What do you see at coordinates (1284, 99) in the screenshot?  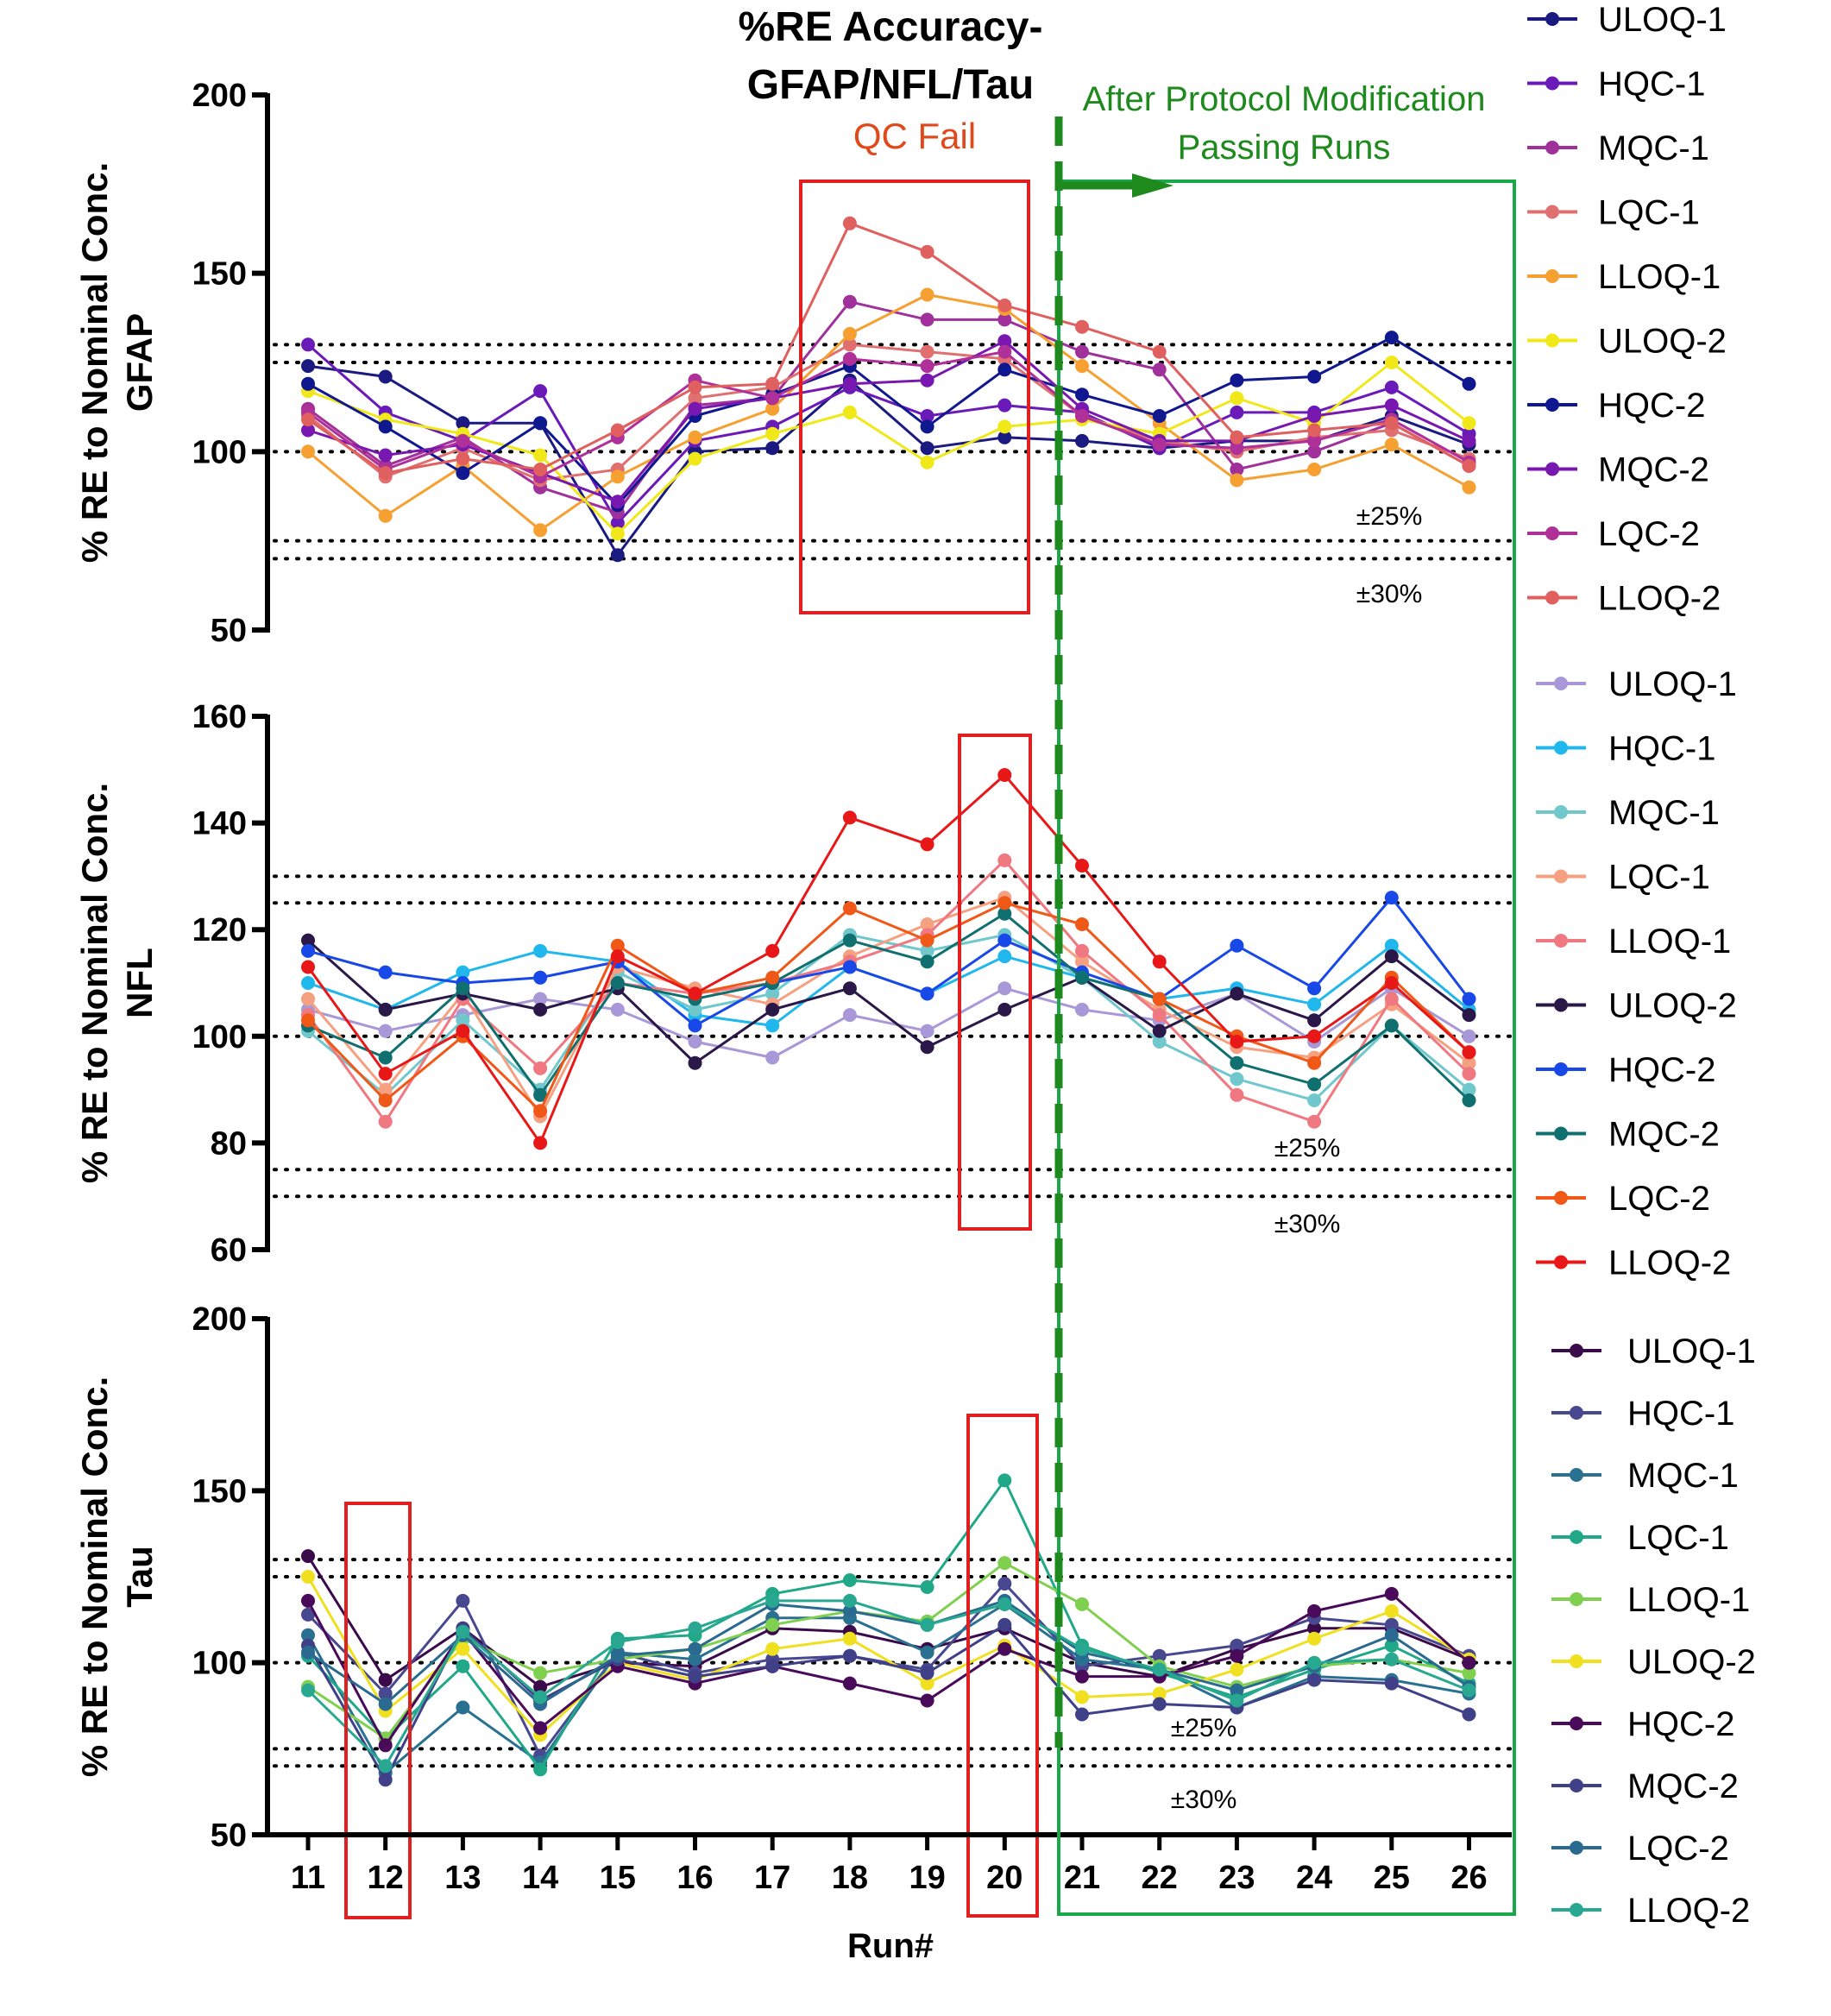 I see `protocol-label-line1: After Protocol Modification` at bounding box center [1284, 99].